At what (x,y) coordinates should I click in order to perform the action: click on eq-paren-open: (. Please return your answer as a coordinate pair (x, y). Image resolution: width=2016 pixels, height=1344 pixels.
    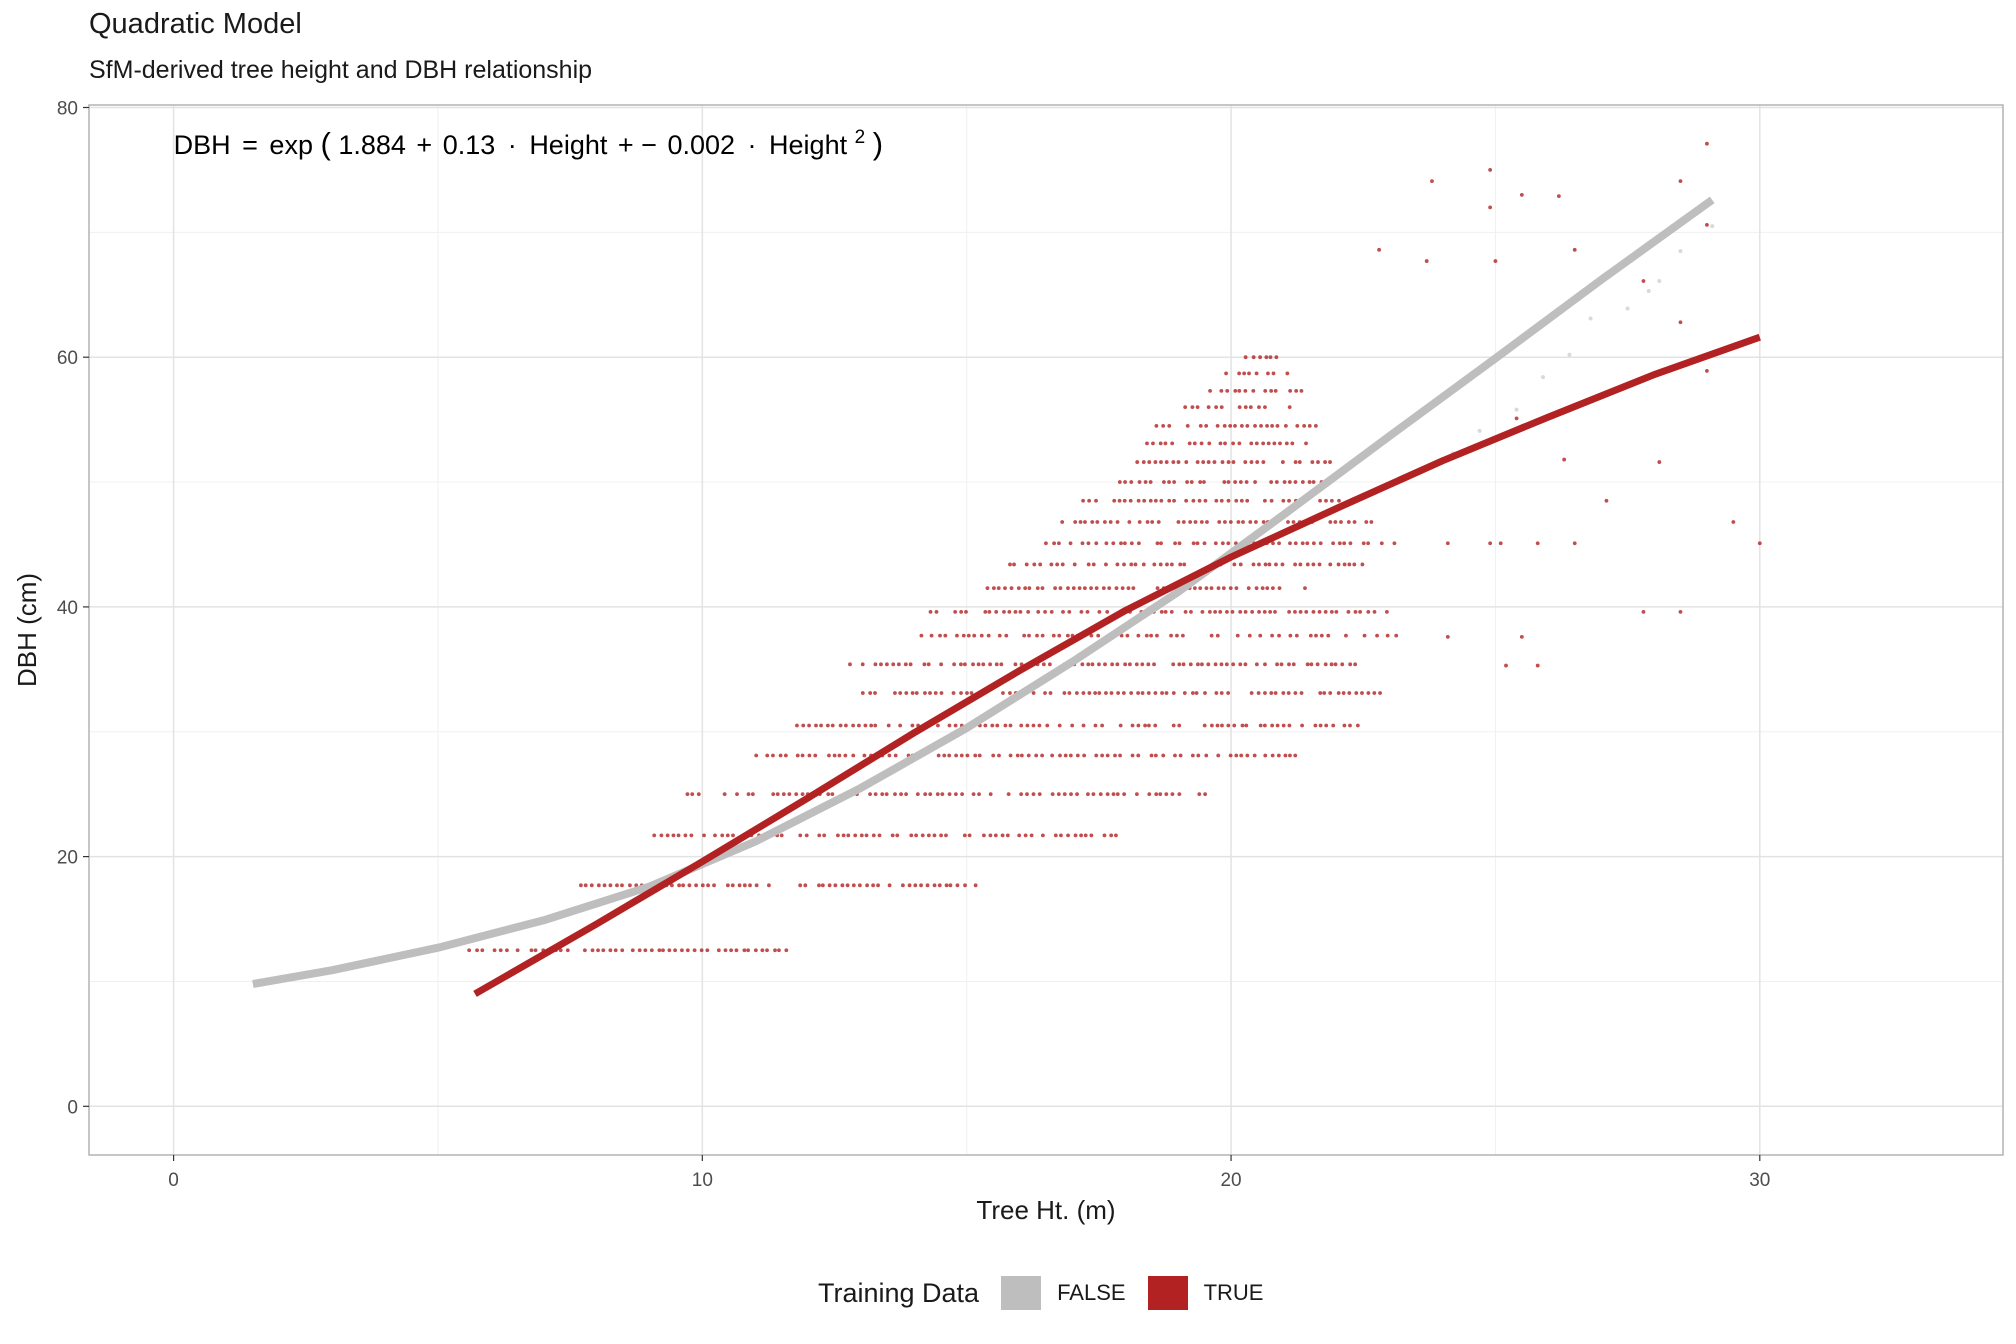
    Looking at the image, I should click on (325, 143).